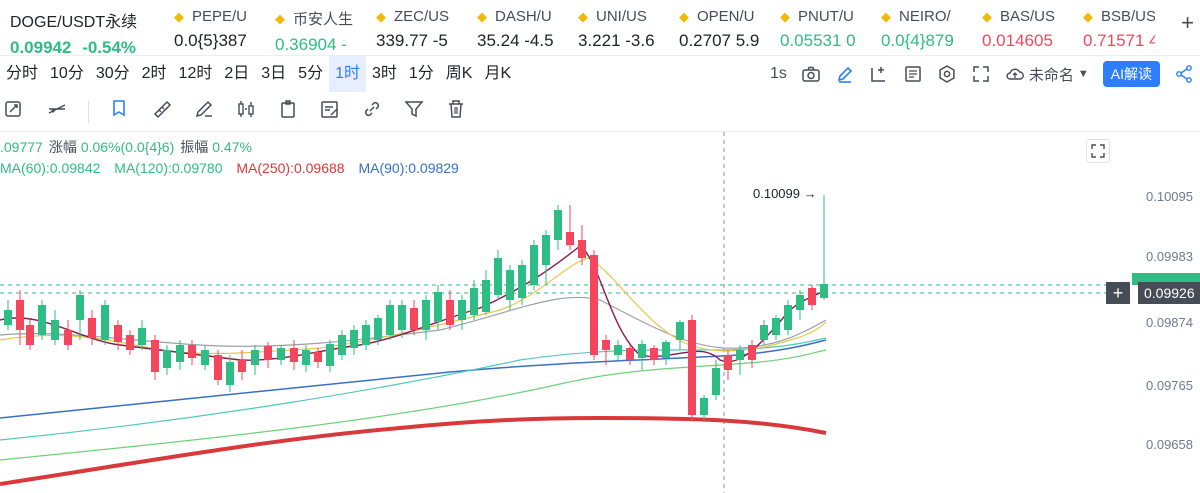 This screenshot has width=1200, height=493. What do you see at coordinates (822, 27) in the screenshot?
I see `ticker-item-pnut: ◆ PNUT/U 0.05531 0` at bounding box center [822, 27].